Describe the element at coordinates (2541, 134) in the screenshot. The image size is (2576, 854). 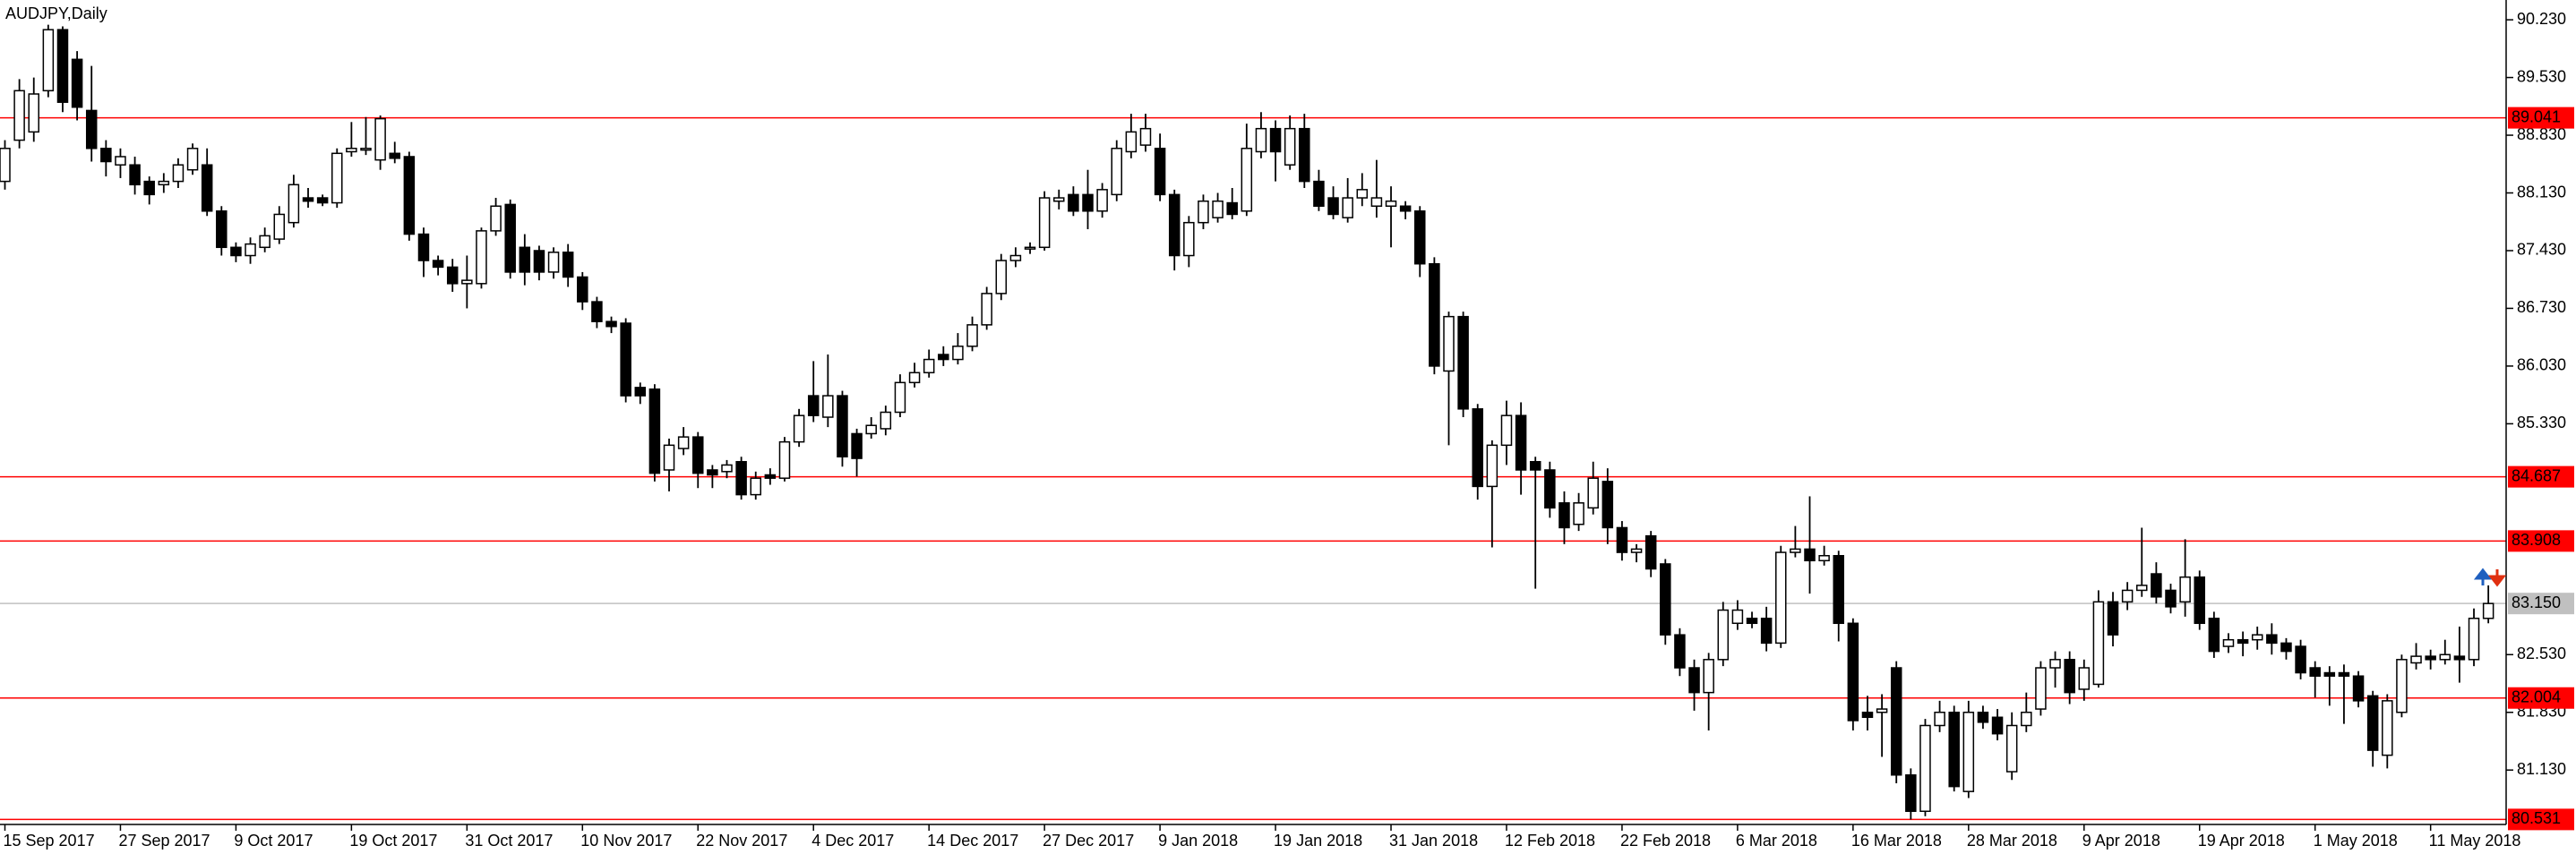
I see `y-tick-label: 88.830` at that location.